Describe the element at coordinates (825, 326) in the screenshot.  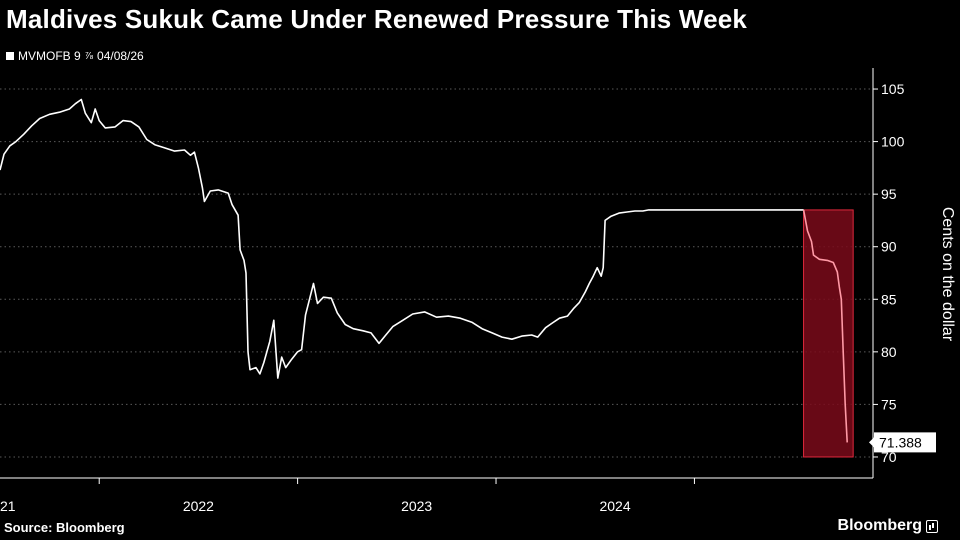
I see `series-line-highlighted` at that location.